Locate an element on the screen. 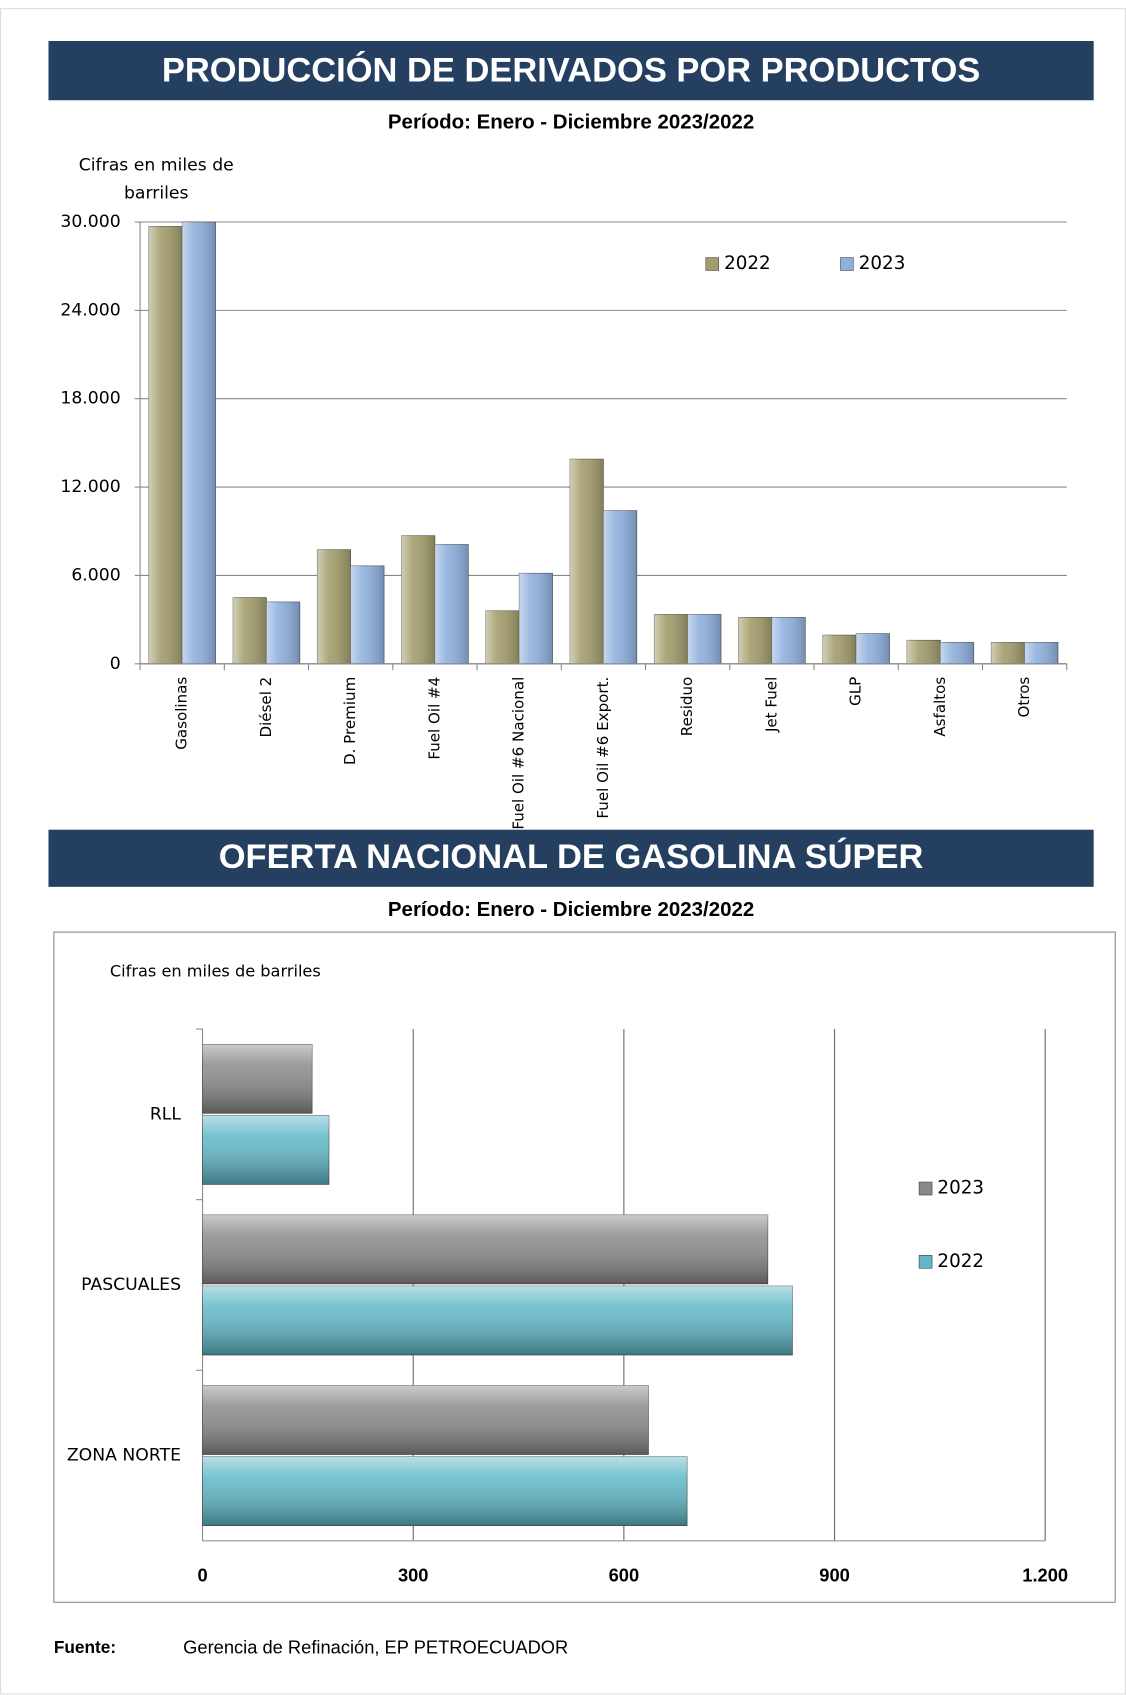 The image size is (1126, 1695). x-tick-label: 0 is located at coordinates (202, 1574).